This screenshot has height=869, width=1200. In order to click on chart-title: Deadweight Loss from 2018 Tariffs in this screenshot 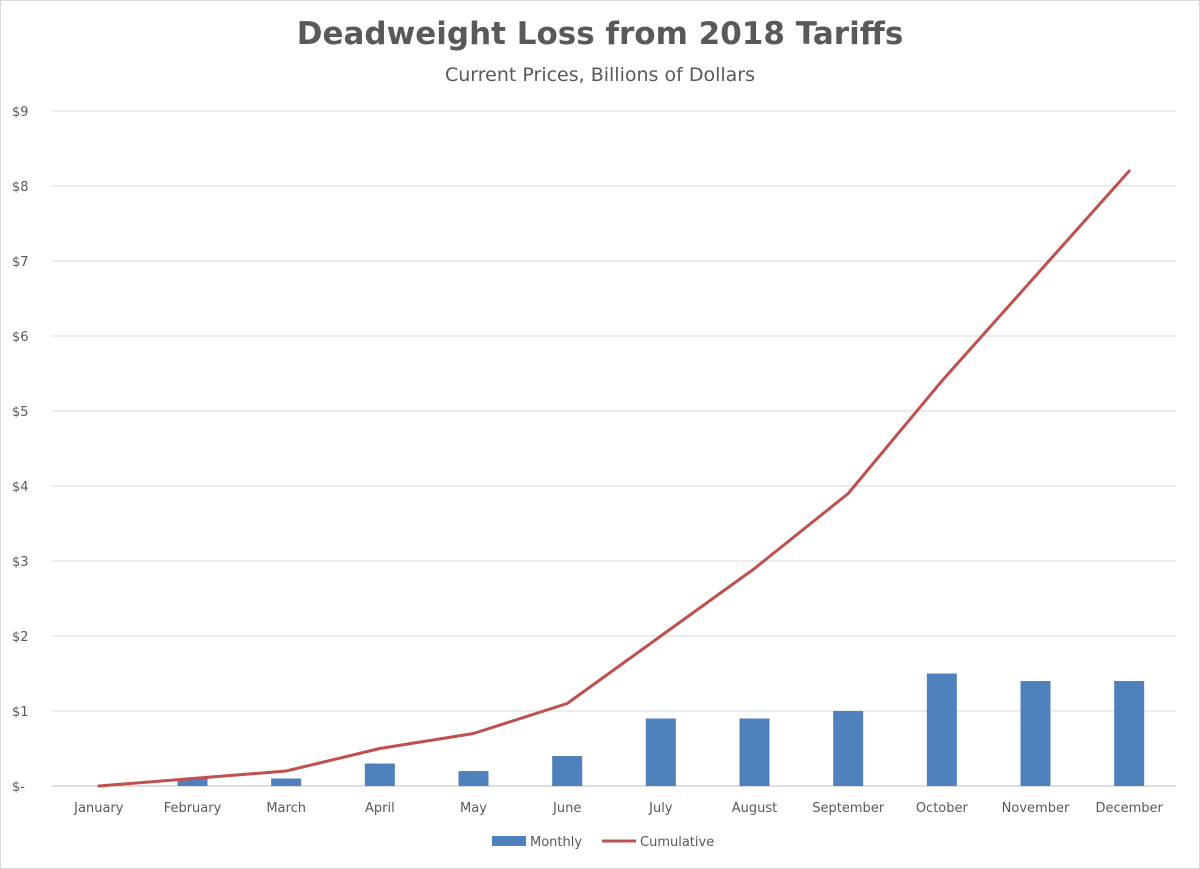, I will do `click(600, 34)`.